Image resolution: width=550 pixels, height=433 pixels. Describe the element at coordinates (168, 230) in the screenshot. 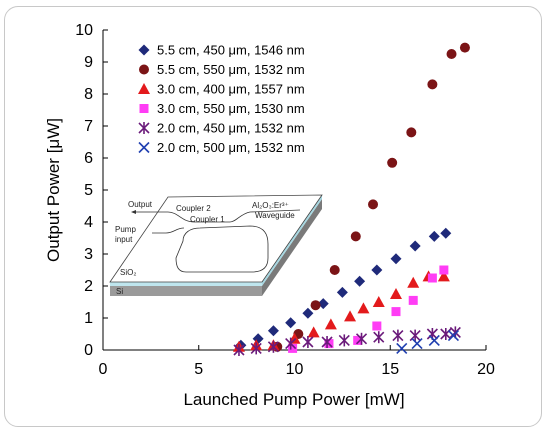

I see `bus-waveguide-pump` at that location.